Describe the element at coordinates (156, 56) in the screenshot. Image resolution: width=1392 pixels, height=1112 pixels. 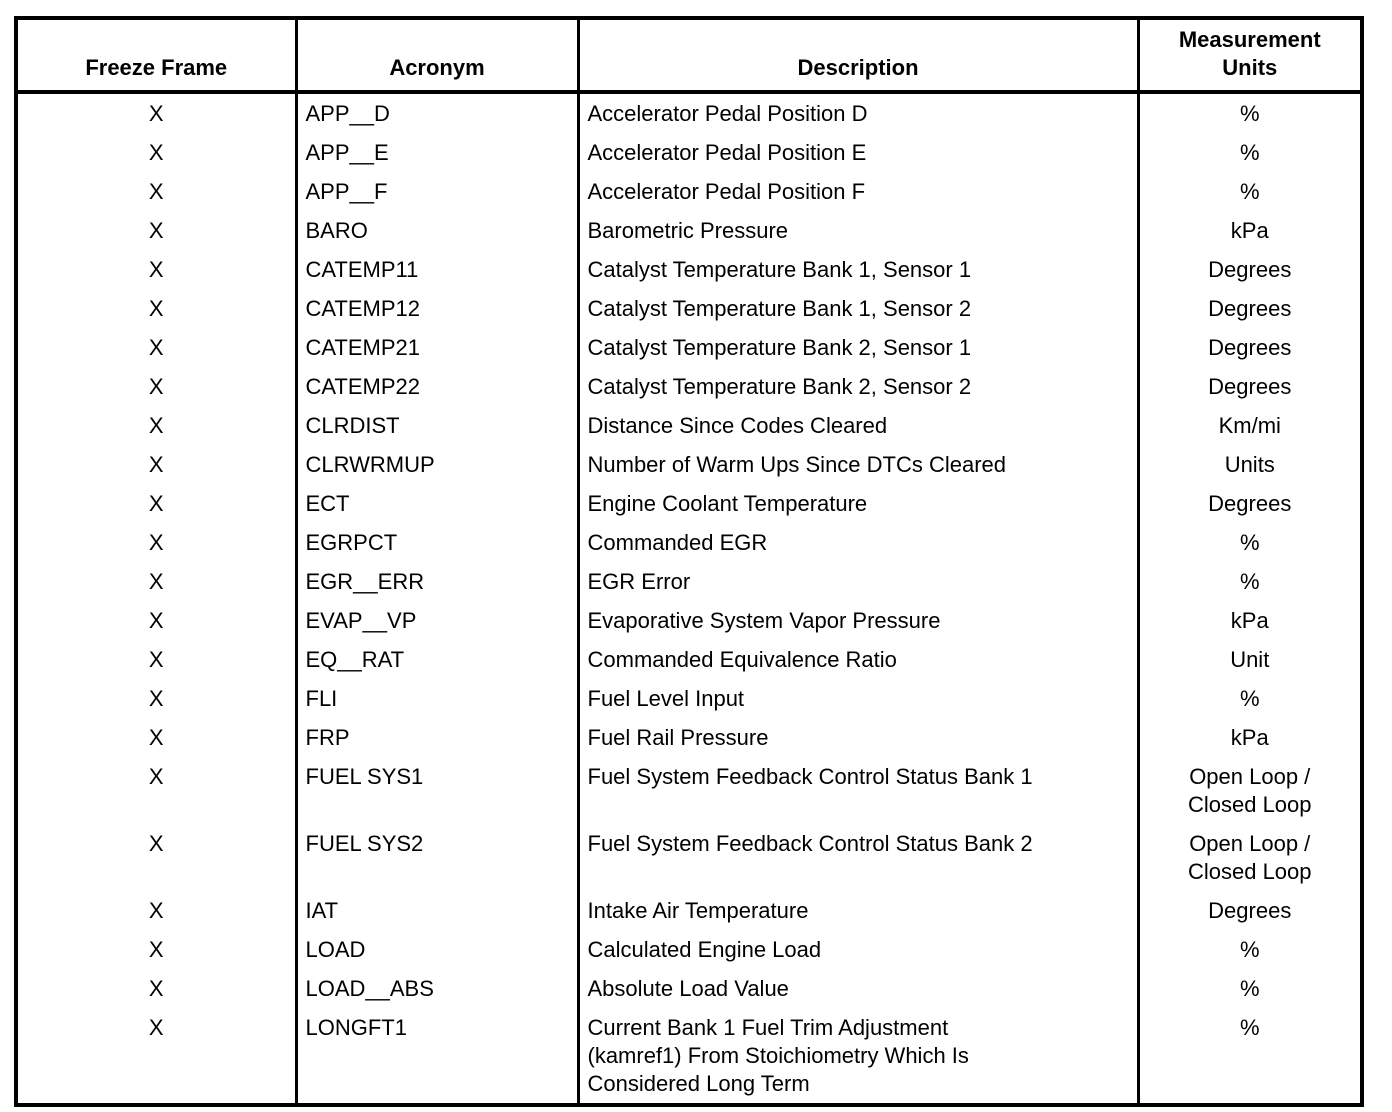
I see `column-header-freeze-frame: Freeze Frame` at that location.